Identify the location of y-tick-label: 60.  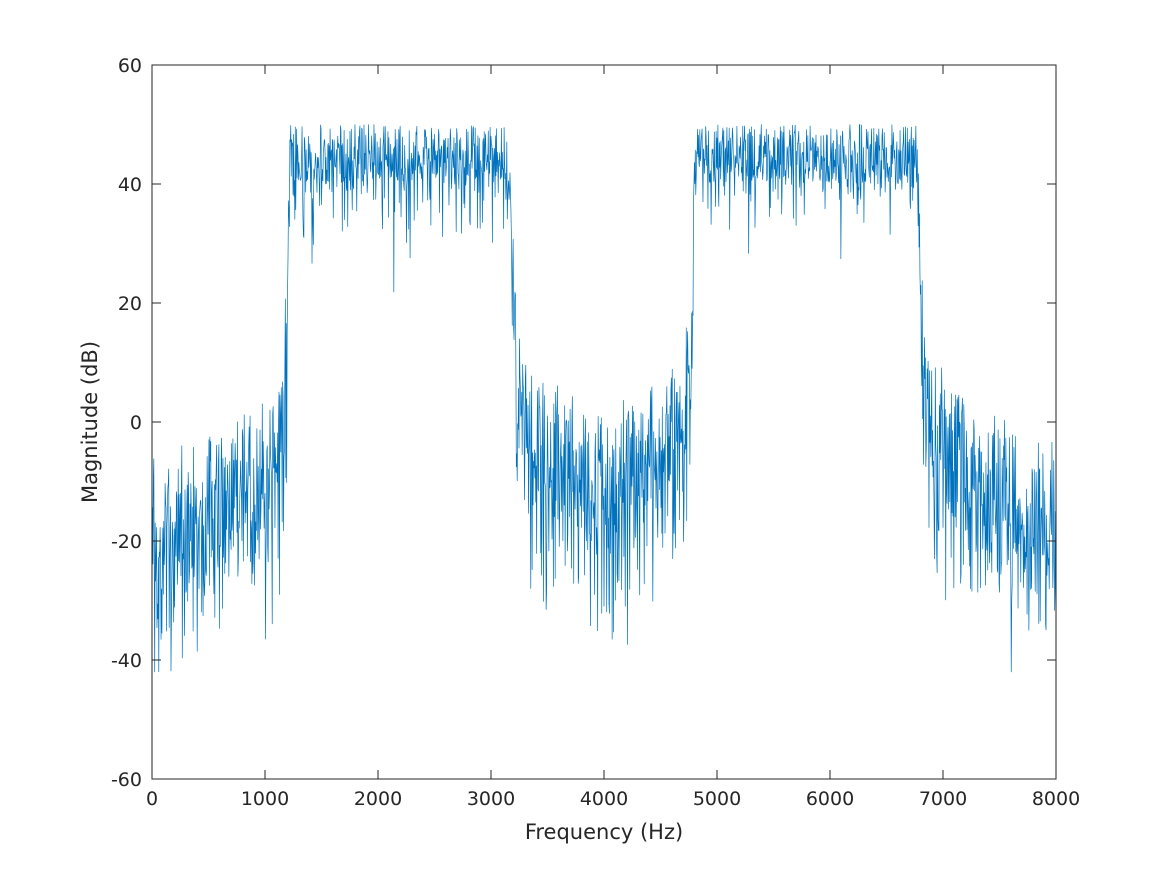
(130, 66).